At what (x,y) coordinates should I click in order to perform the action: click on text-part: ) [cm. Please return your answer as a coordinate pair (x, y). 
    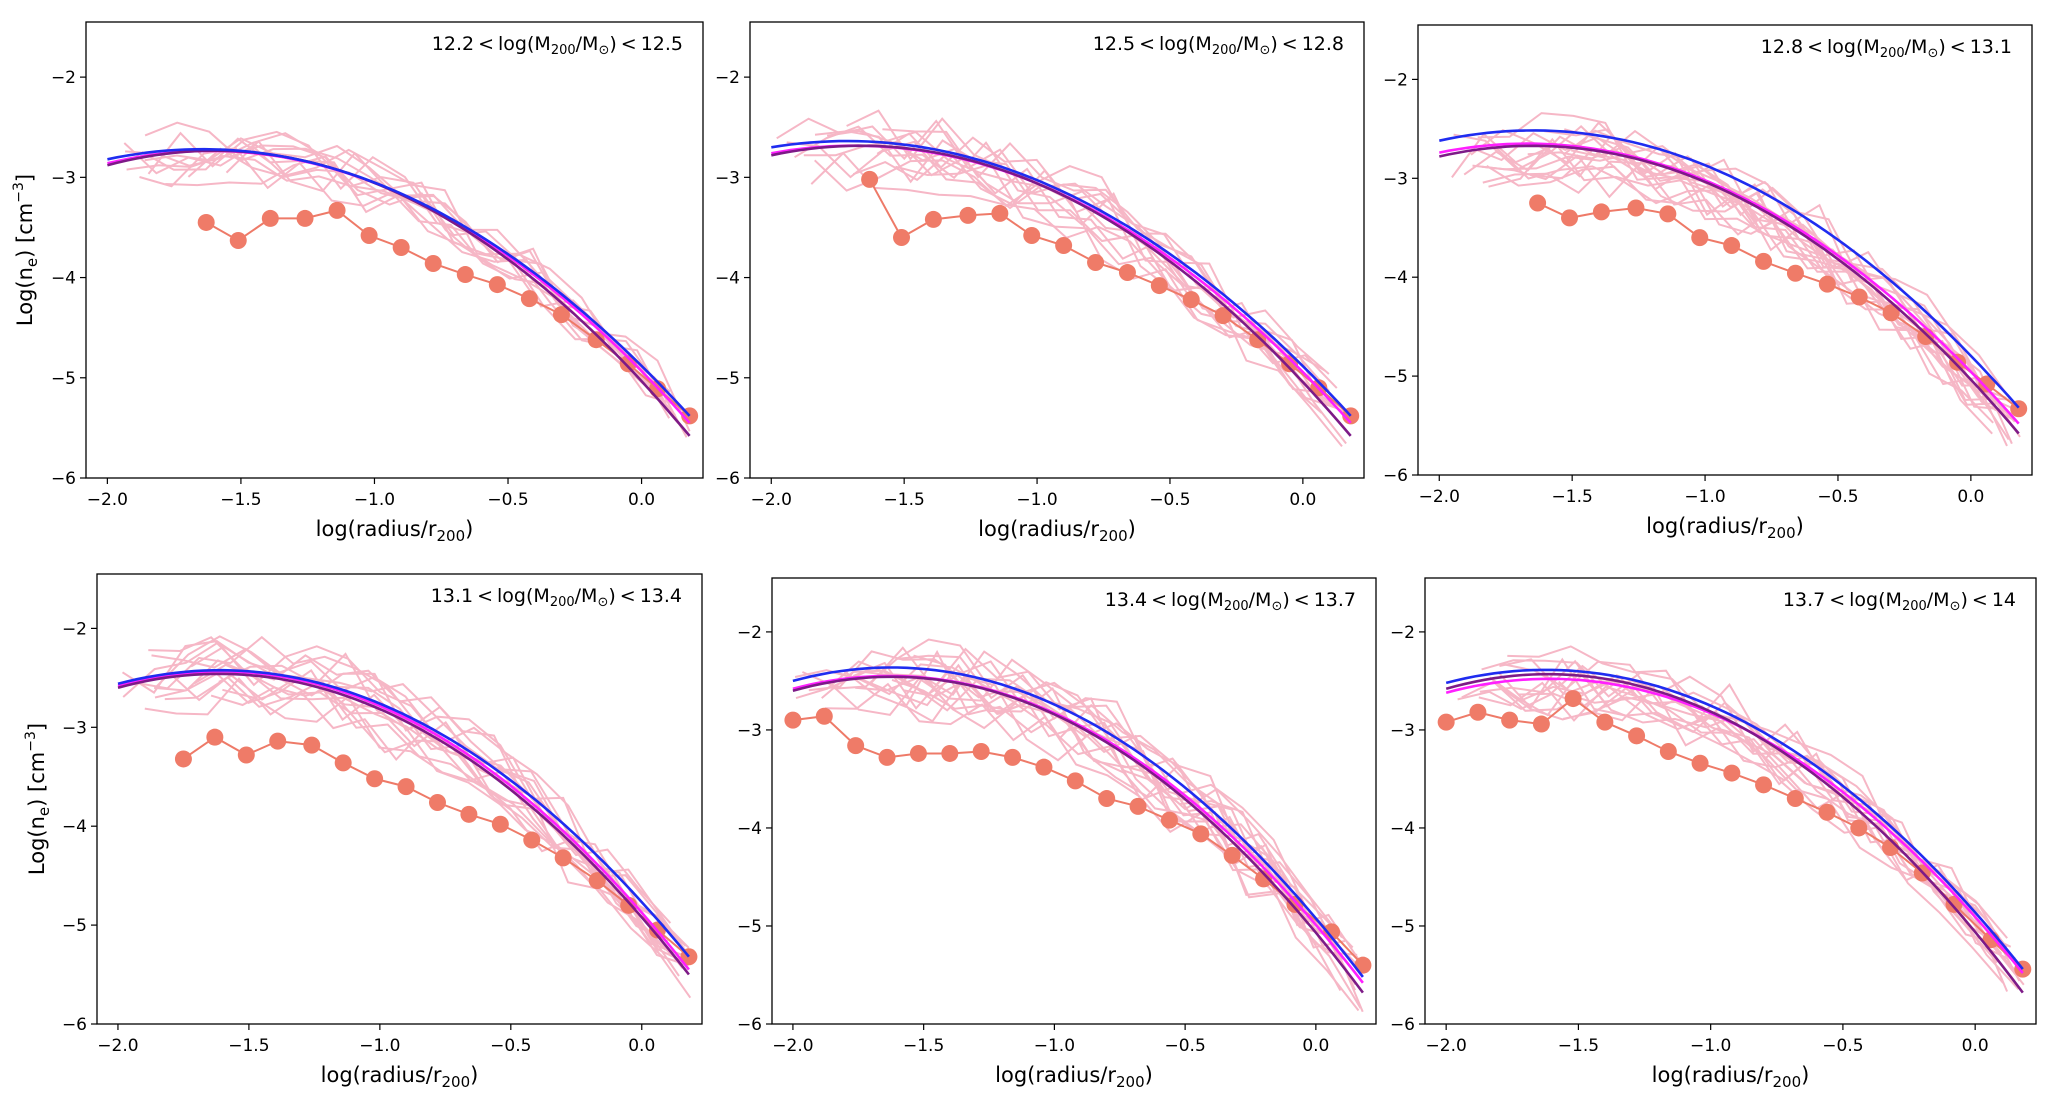
    Looking at the image, I should click on (37, 779).